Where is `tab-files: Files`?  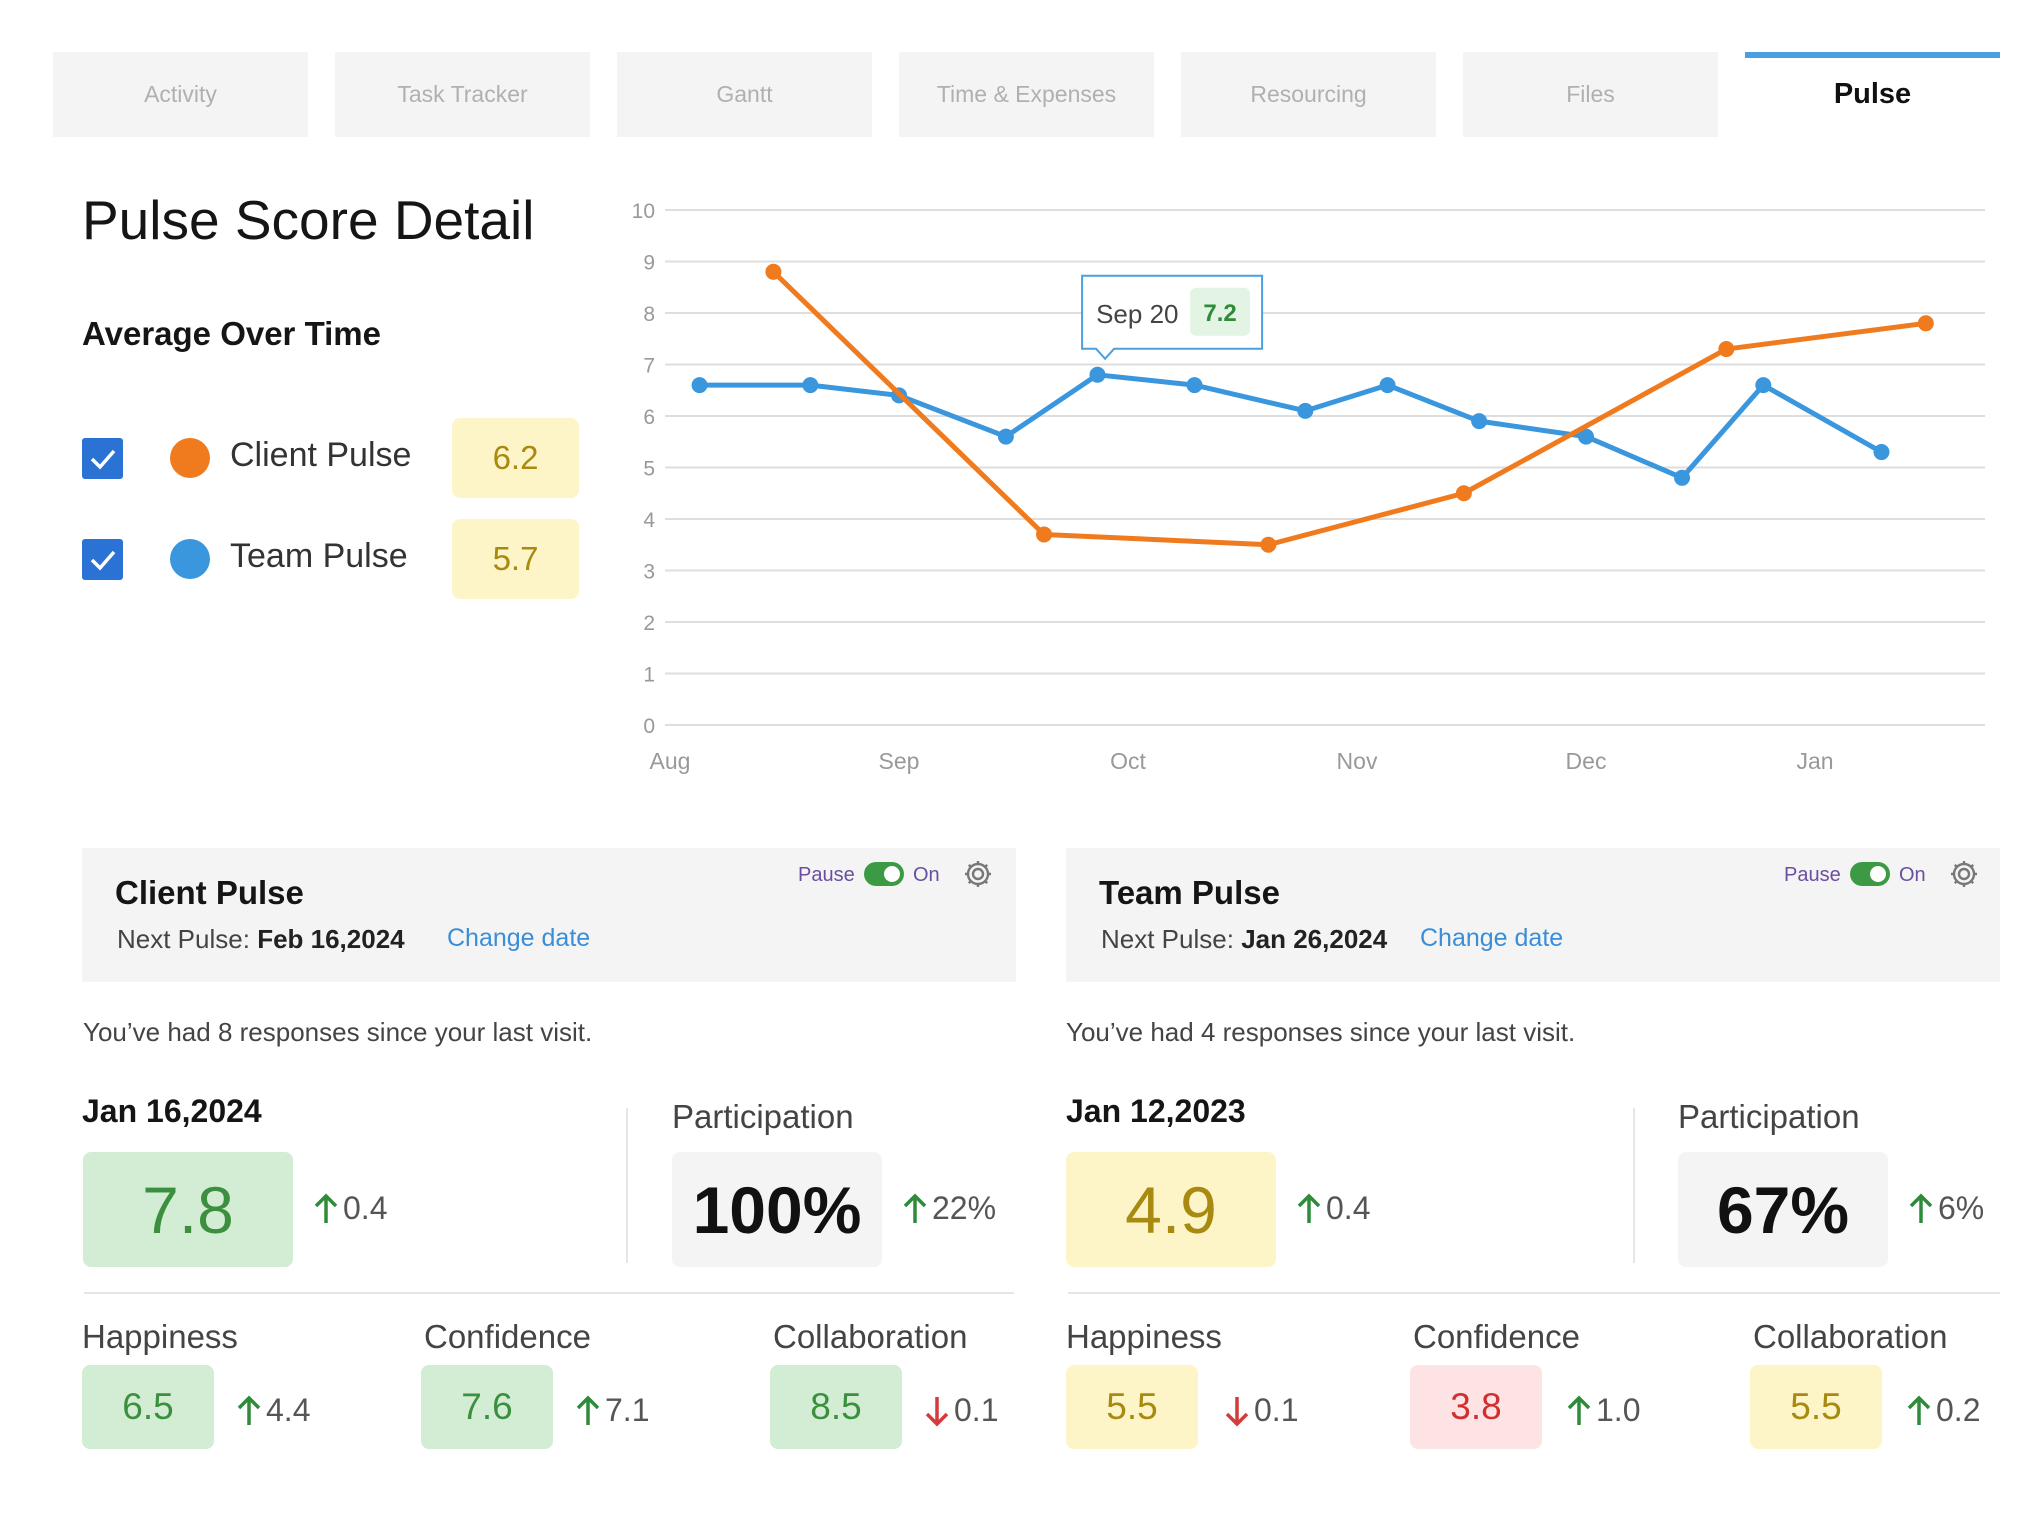 tab-files: Files is located at coordinates (1590, 94).